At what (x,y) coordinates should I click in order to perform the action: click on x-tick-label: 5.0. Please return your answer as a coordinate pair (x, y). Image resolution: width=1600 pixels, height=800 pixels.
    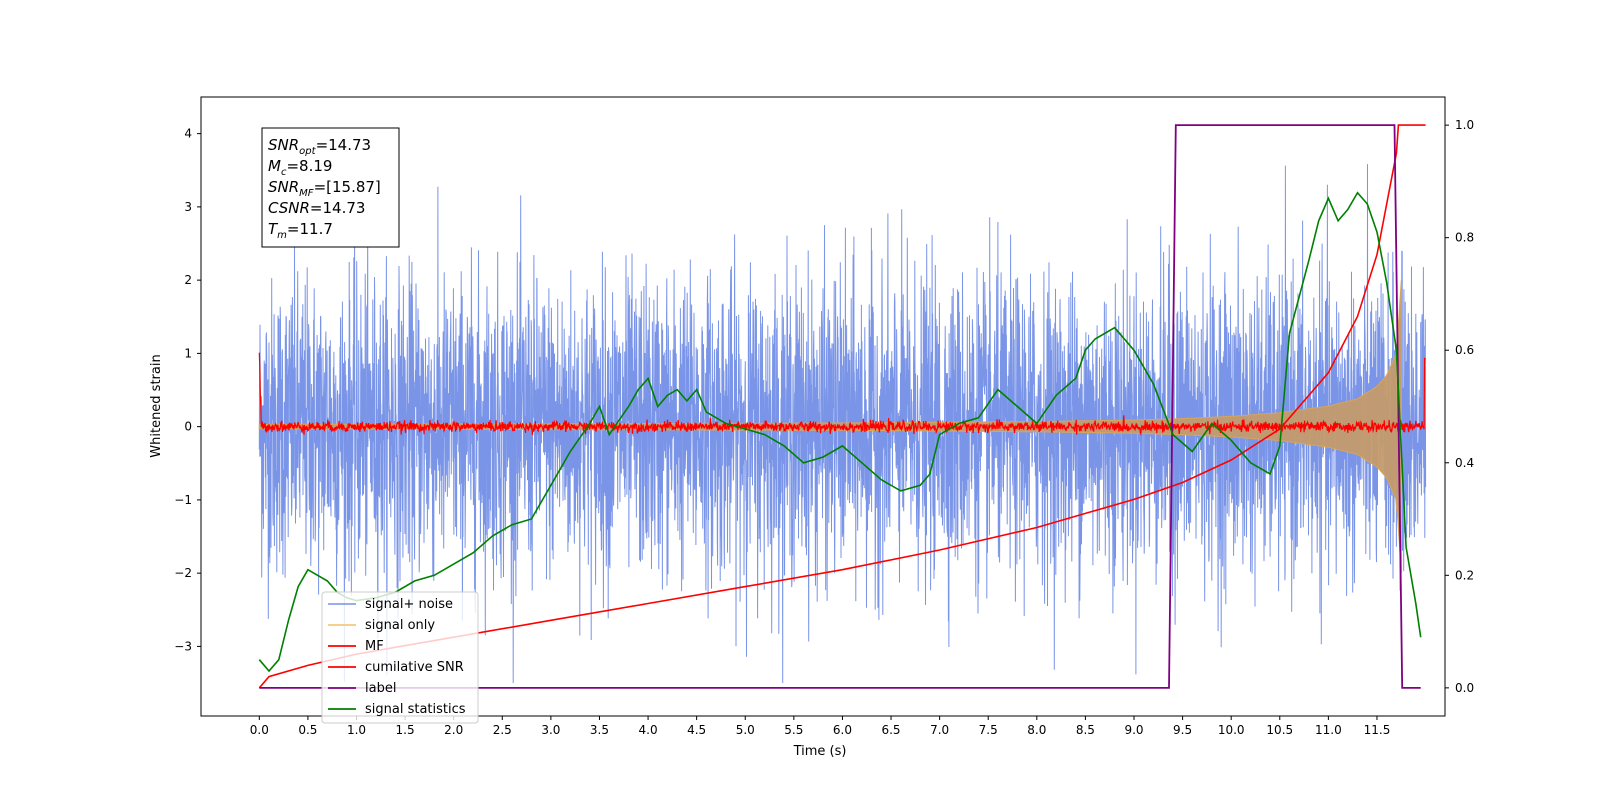
    Looking at the image, I should click on (745, 730).